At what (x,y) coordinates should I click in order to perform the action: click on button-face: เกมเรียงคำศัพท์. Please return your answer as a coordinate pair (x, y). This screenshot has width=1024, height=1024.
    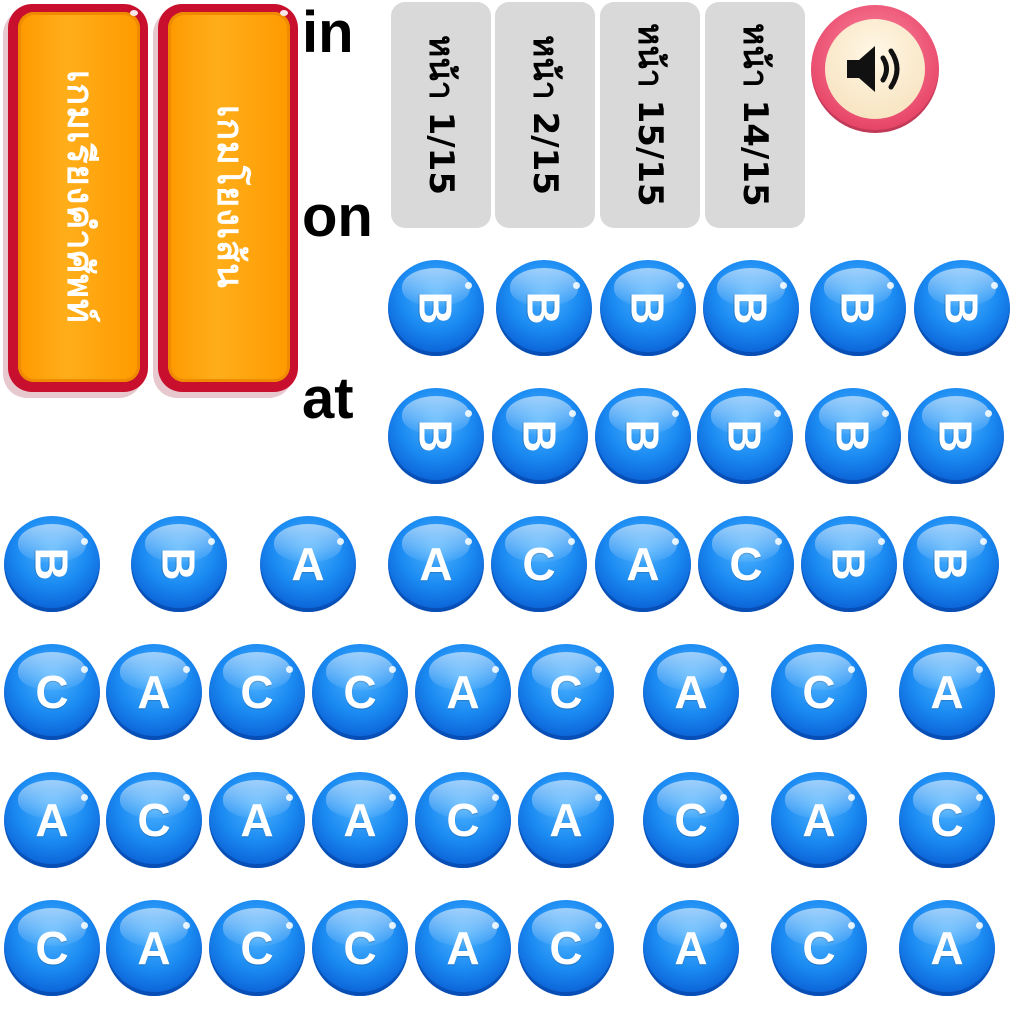
    Looking at the image, I should click on (79, 197).